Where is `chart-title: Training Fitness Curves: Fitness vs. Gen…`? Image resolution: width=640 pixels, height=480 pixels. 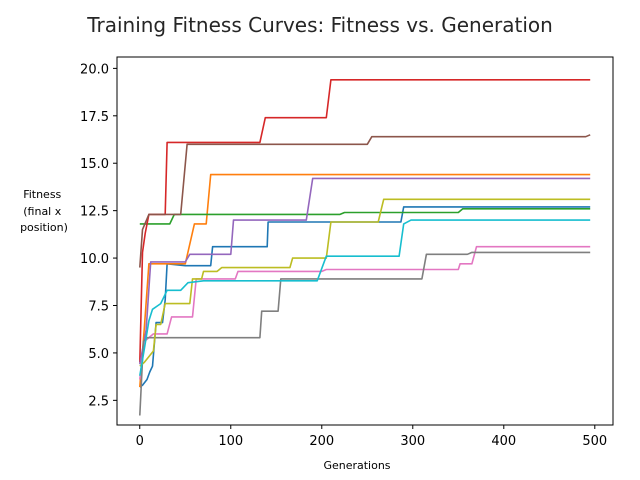 chart-title: Training Fitness Curves: Fitness vs. Gen… is located at coordinates (319, 25).